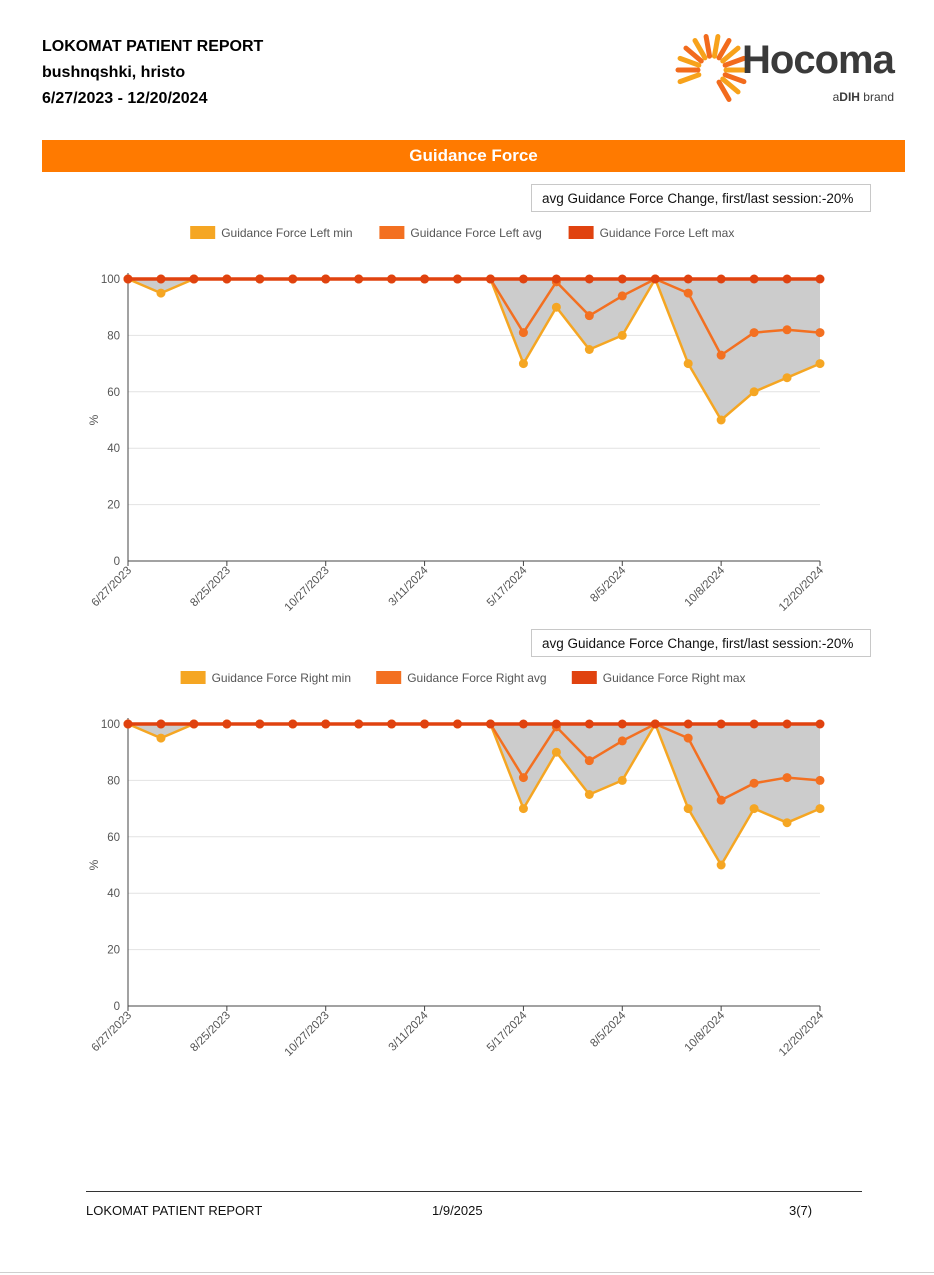 The width and height of the screenshot is (934, 1275). I want to click on legend-label-0: Guidance Force Left min, so click(286, 233).